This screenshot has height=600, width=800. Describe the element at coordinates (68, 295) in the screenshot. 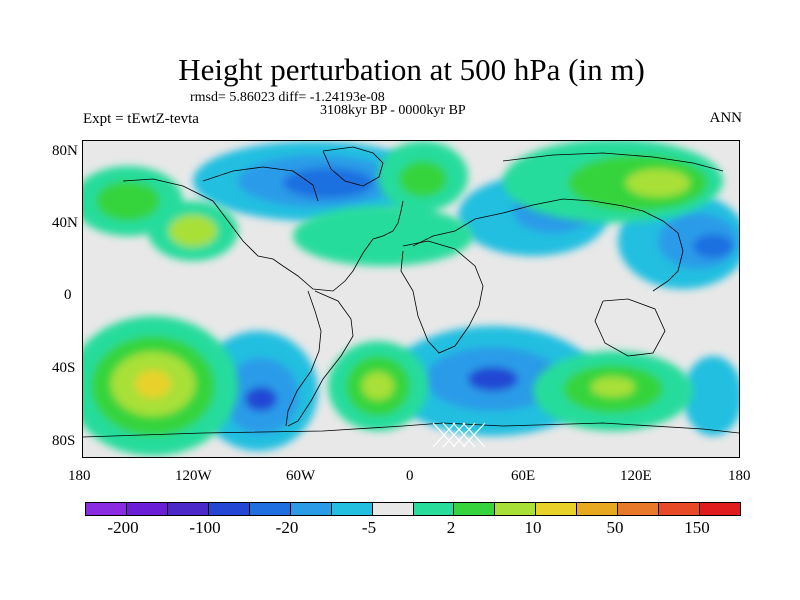

I see `lat-label-0: 0` at that location.